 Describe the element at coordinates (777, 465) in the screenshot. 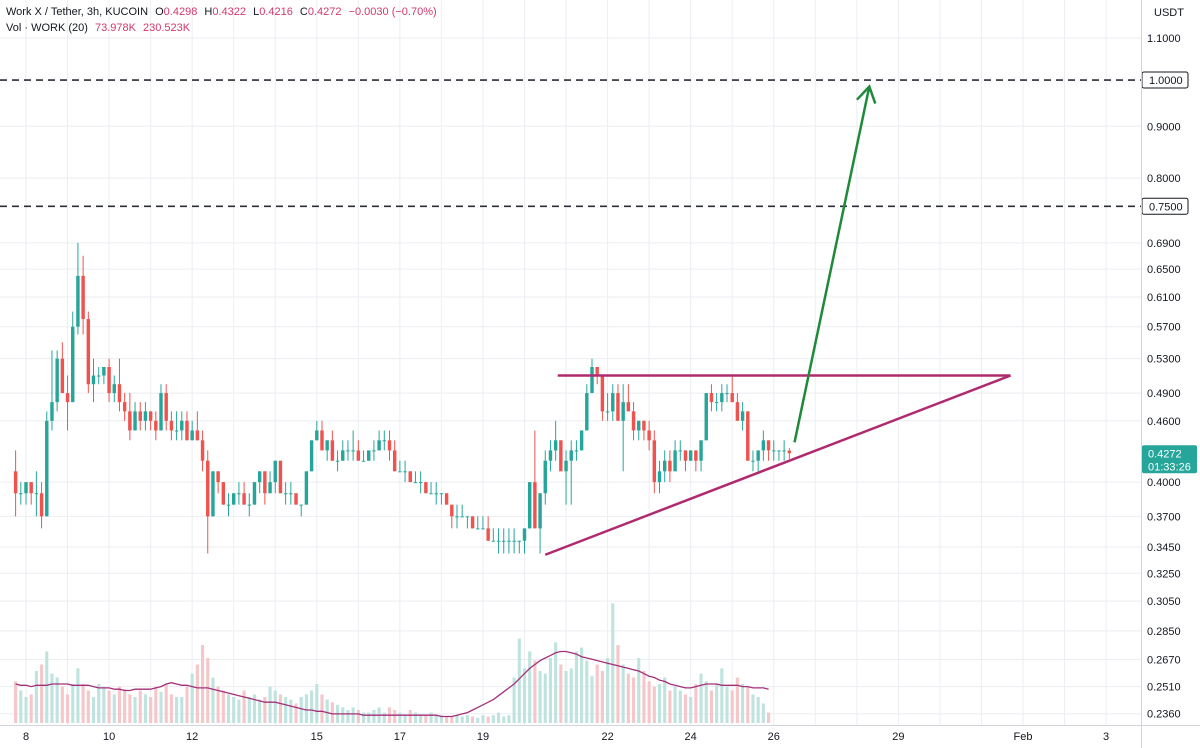

I see `support-line` at that location.